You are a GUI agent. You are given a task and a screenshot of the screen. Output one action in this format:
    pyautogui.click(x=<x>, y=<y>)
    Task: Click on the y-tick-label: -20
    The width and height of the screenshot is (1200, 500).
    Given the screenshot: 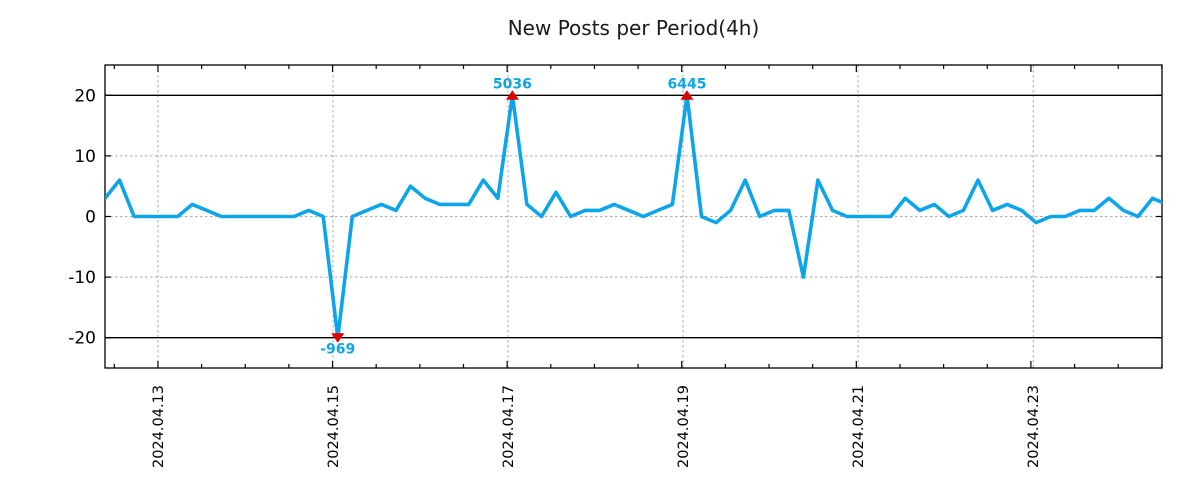 What is the action you would take?
    pyautogui.click(x=82, y=339)
    